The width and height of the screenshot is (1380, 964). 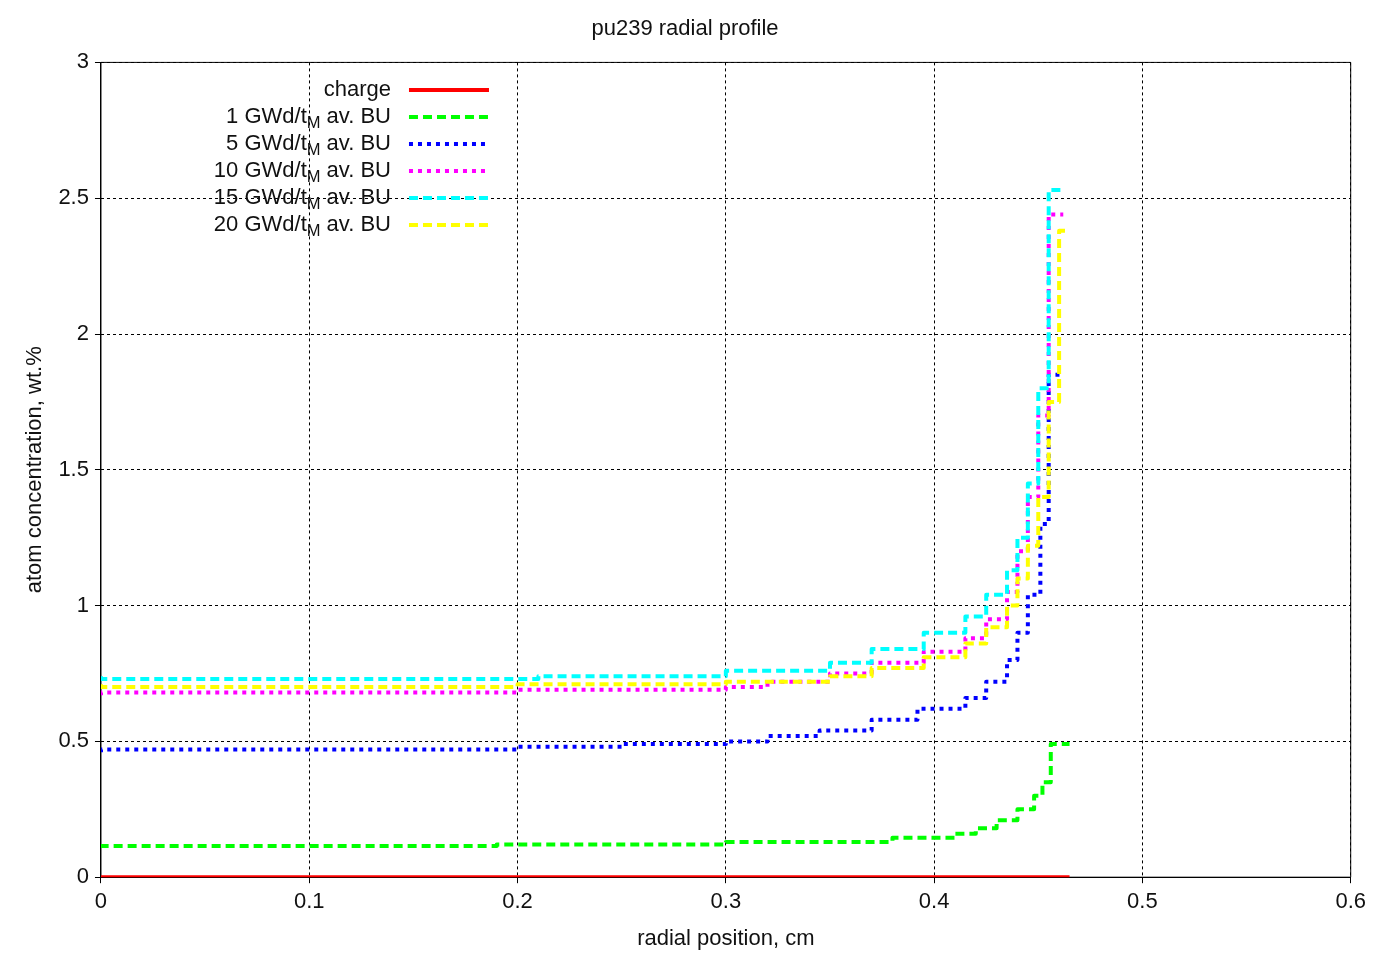 I want to click on x-tick-label: 0.6, so click(x=1351, y=901).